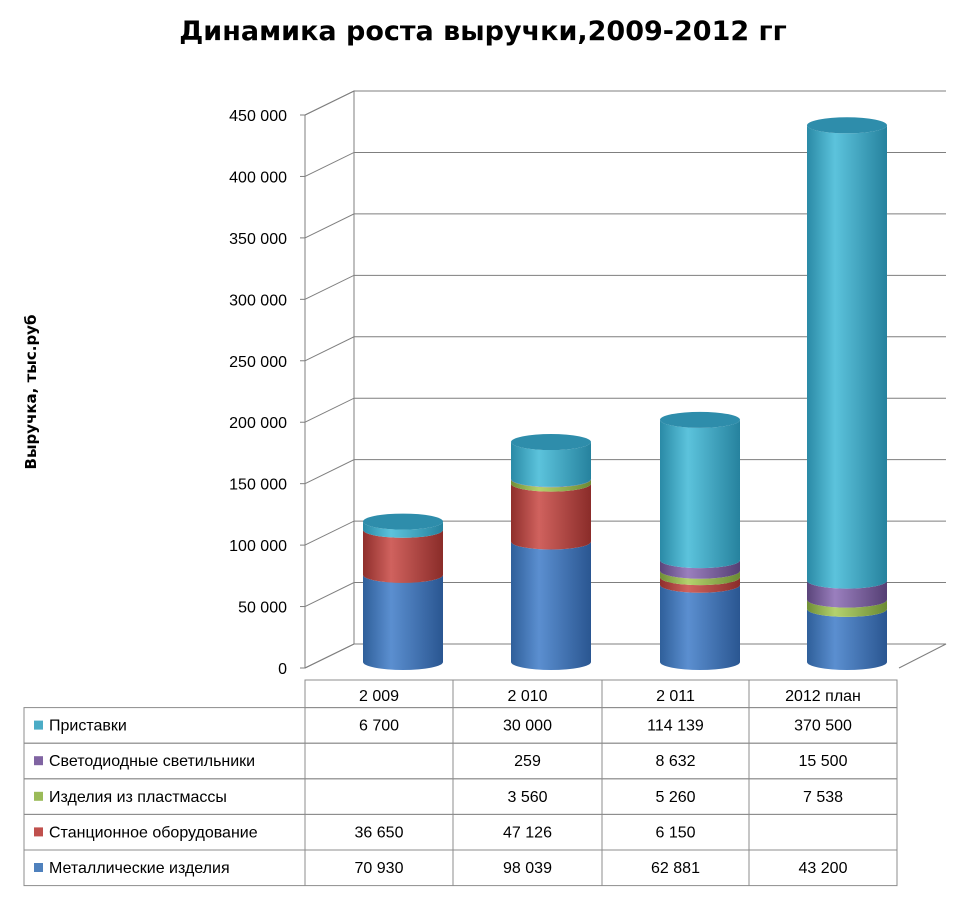 The image size is (967, 899). I want to click on legend-label: Приставки, so click(88, 726).